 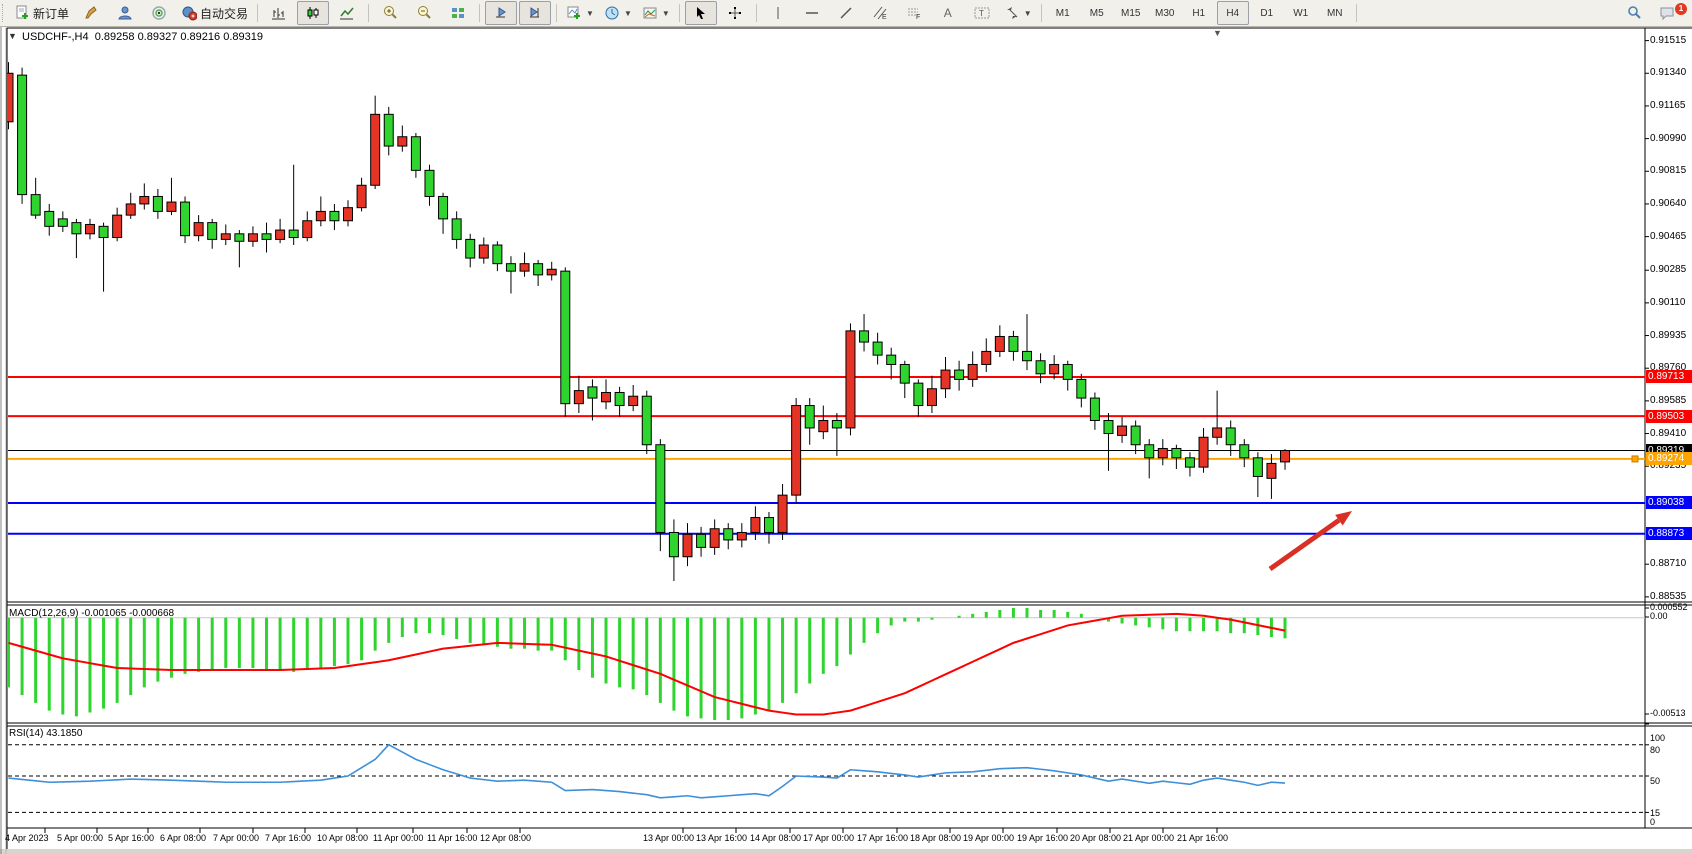 I want to click on horizontal-line-tool-button, so click(x=812, y=13).